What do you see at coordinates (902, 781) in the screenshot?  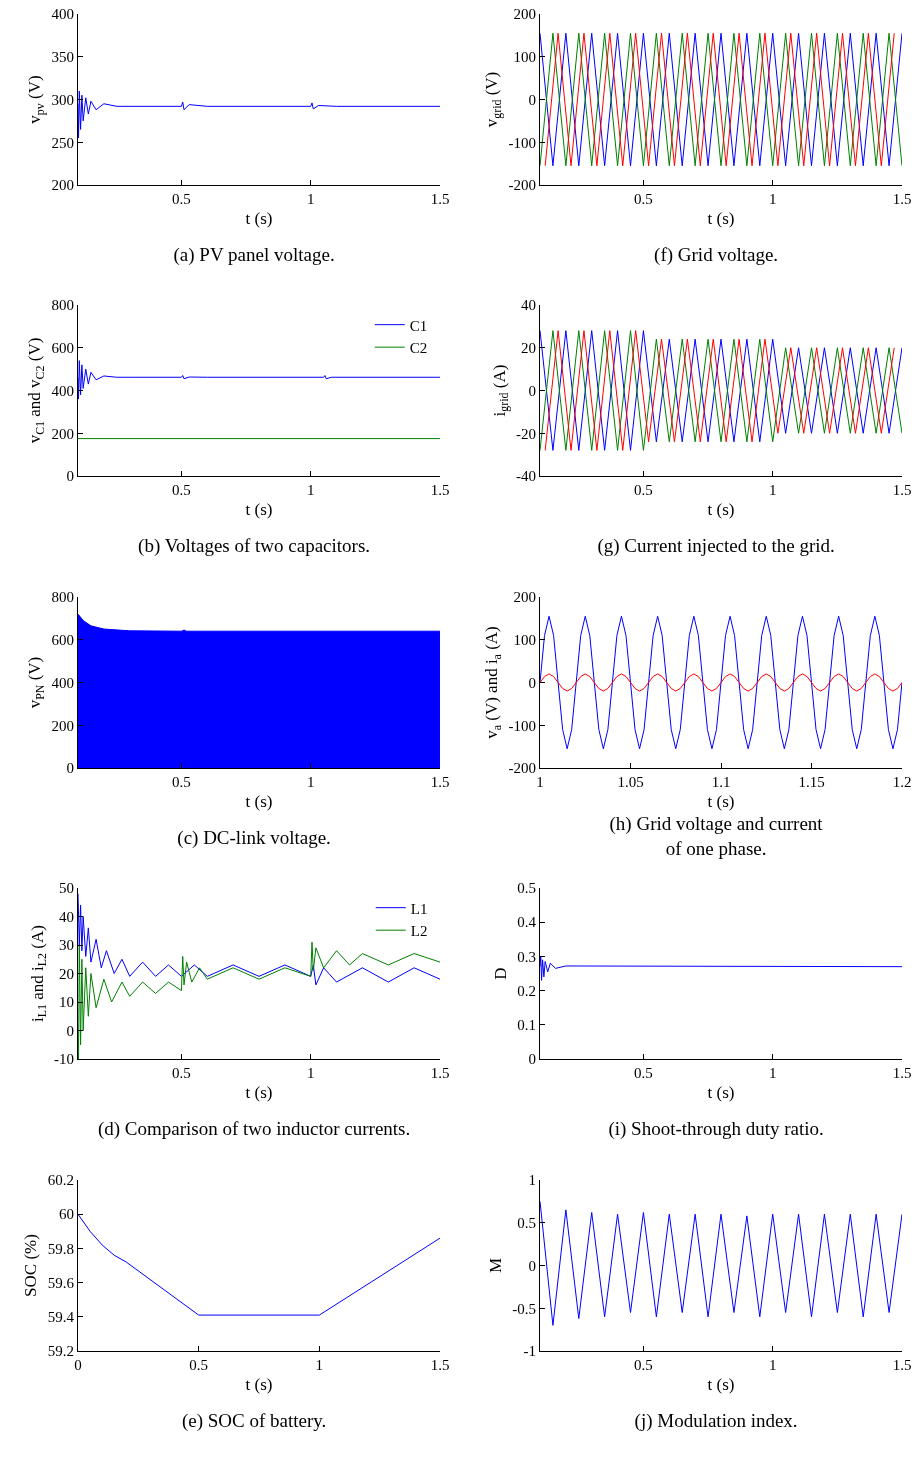 I see `x-tick-label: 1.2` at bounding box center [902, 781].